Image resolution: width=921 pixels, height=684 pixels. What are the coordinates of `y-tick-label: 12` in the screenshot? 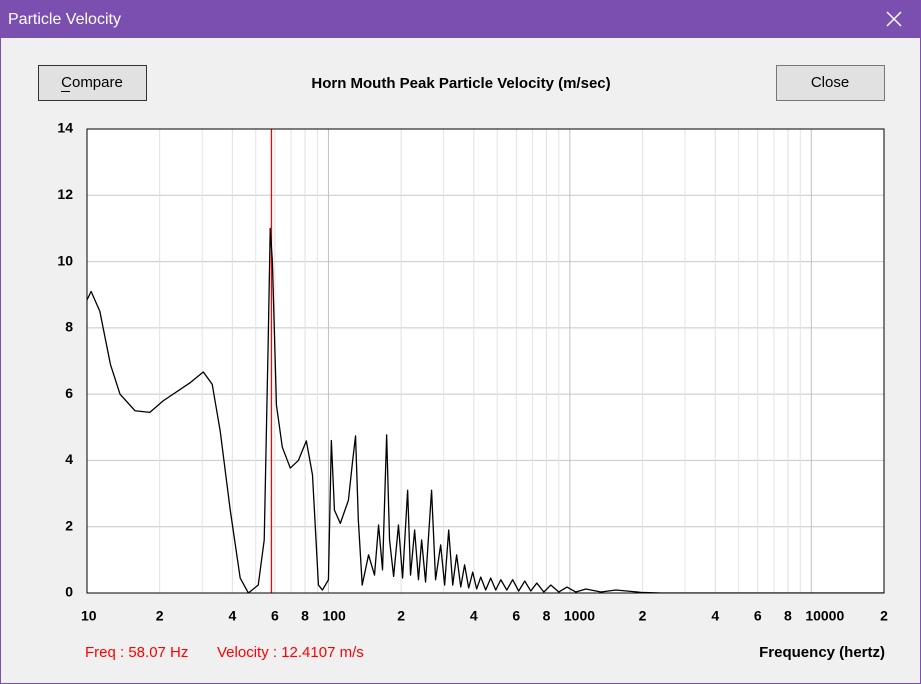 It's located at (65, 194).